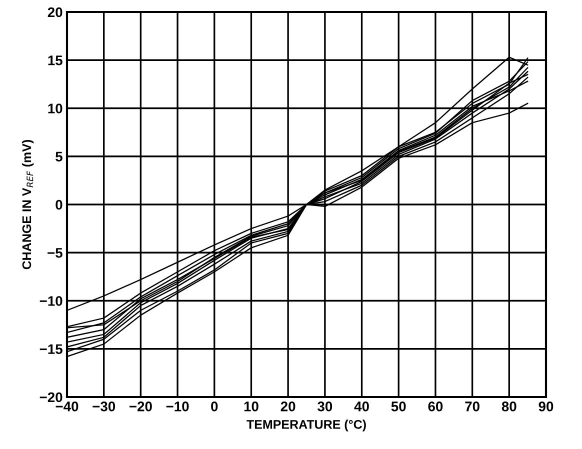  I want to click on x-tick-label: 80, so click(509, 407).